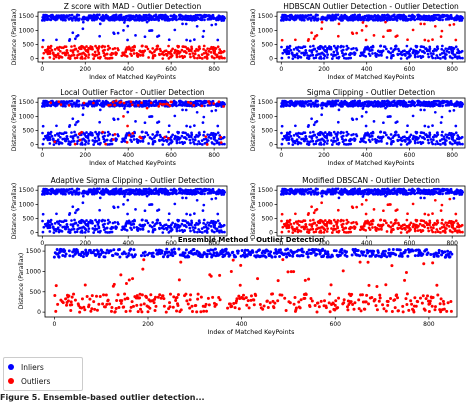  I want to click on y-tick-label: 1000, so click(265, 30).